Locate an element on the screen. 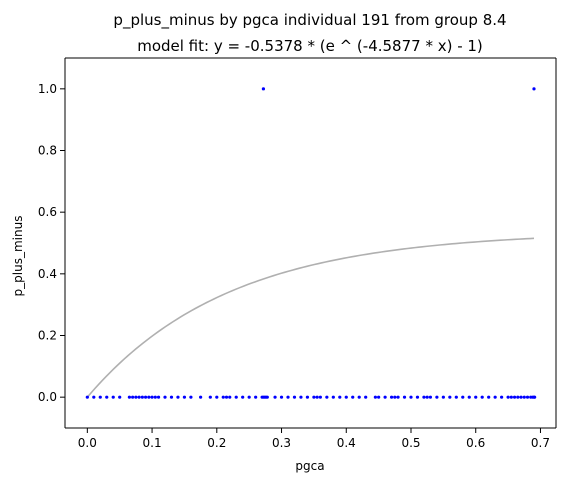 The height and width of the screenshot is (480, 567). x-tick-label: 0.0 is located at coordinates (87, 443).